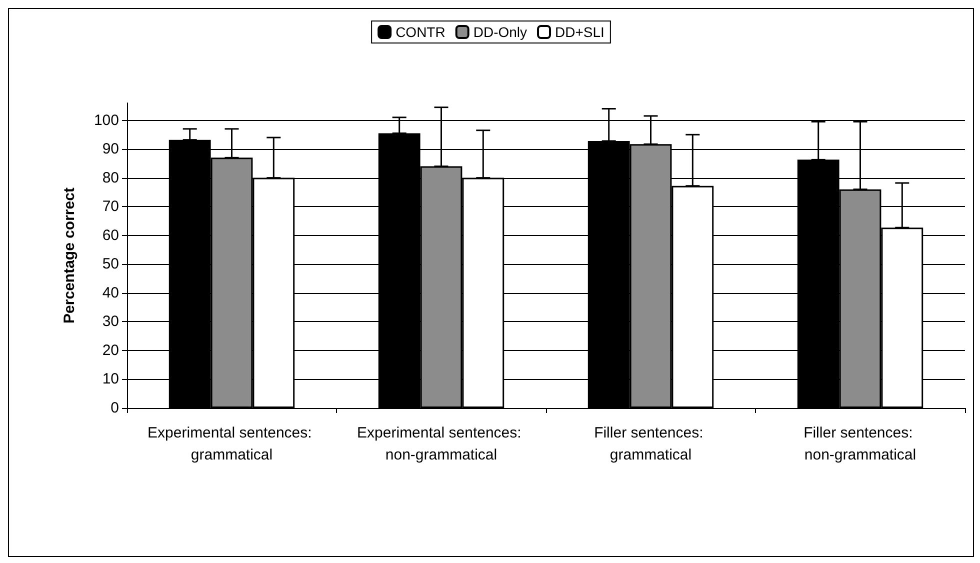 This screenshot has height=563, width=980. What do you see at coordinates (110, 207) in the screenshot?
I see `y-tick-label: 70` at bounding box center [110, 207].